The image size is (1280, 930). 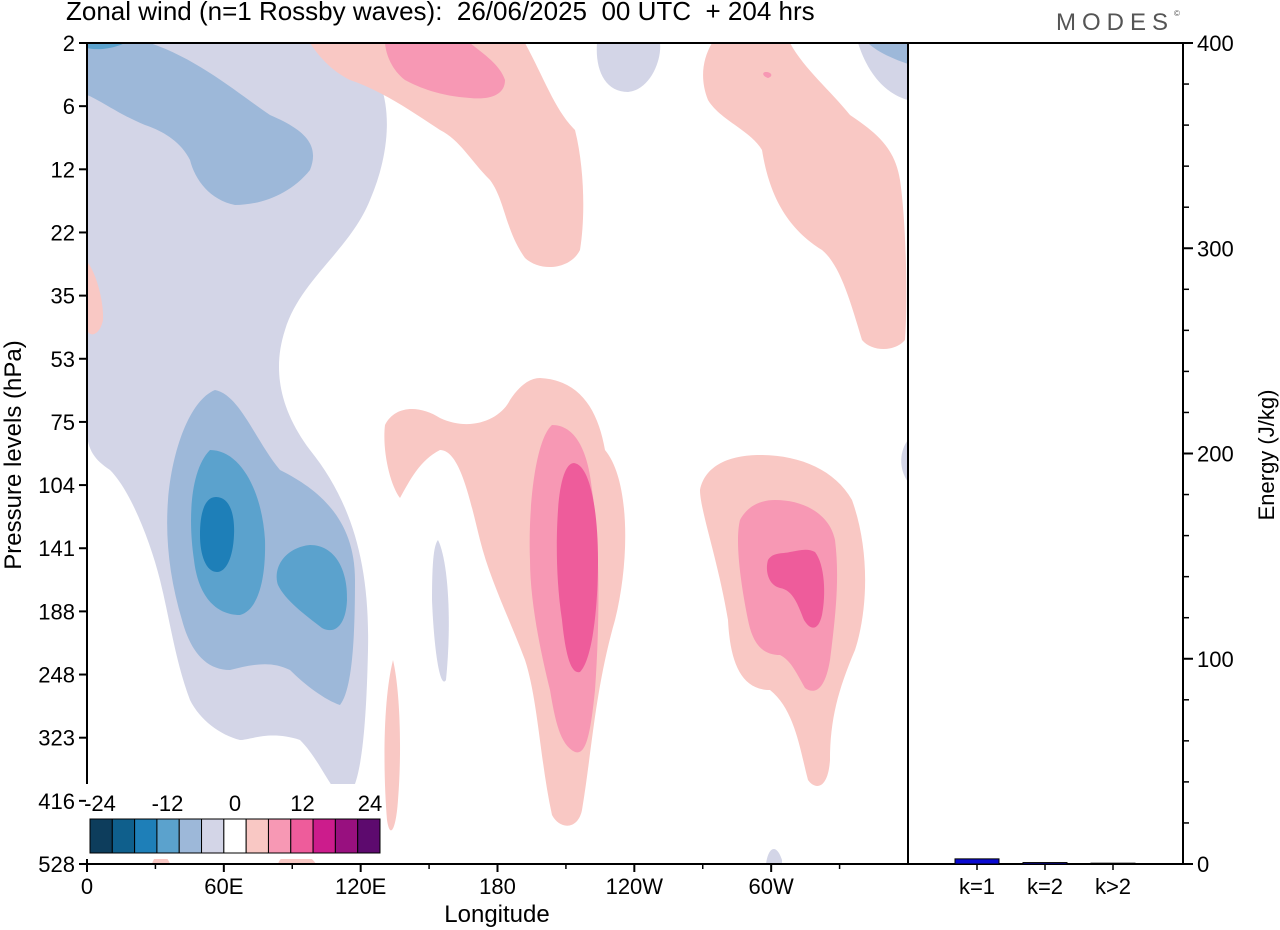 I want to click on y-tick-label: 22, so click(x=63, y=232).